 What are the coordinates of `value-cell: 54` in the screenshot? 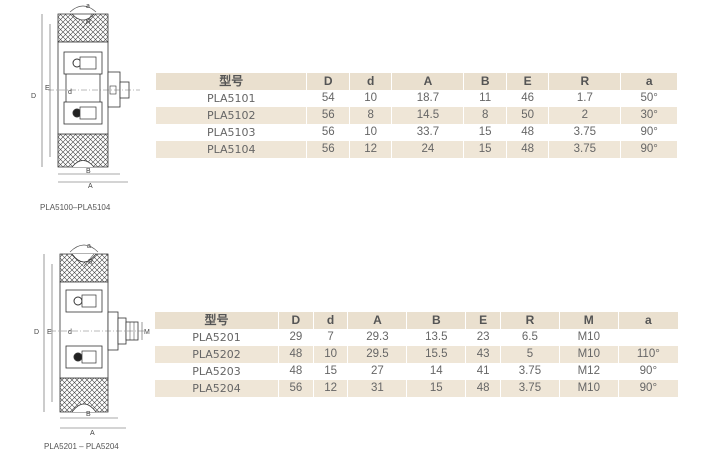 It's located at (328, 98).